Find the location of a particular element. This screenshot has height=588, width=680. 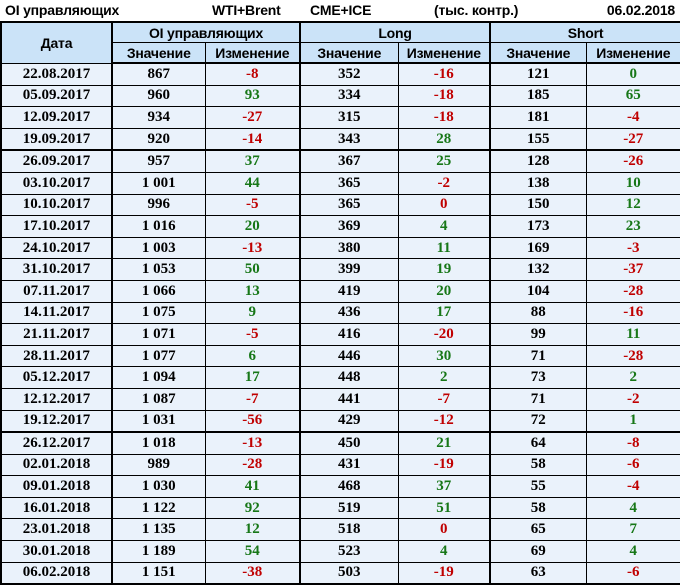

date-cell: 14.11.2017 is located at coordinates (56, 313).